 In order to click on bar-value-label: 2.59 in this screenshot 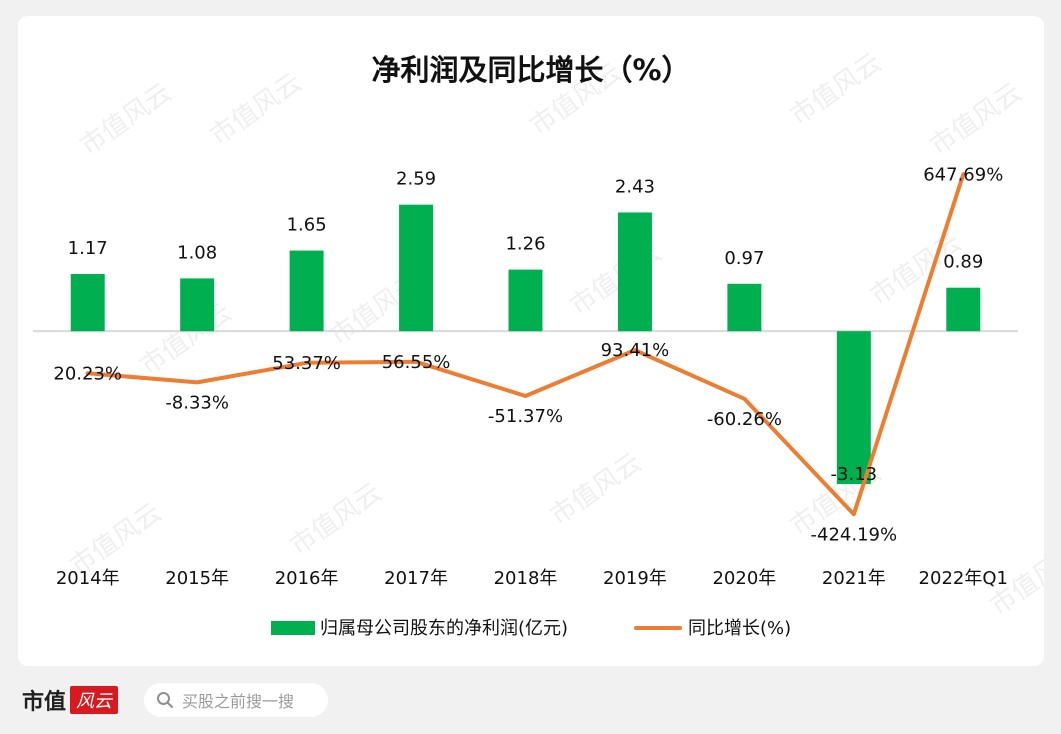, I will do `click(416, 179)`.